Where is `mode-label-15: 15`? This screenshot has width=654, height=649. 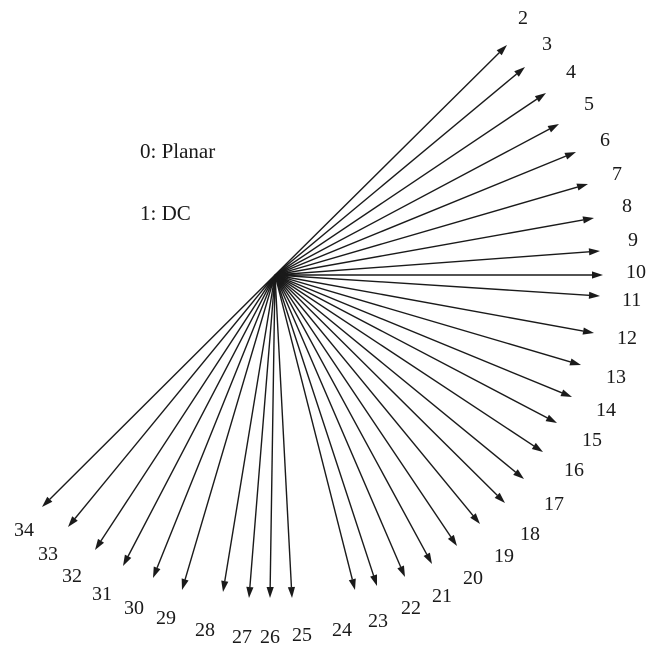
mode-label-15: 15 is located at coordinates (592, 440).